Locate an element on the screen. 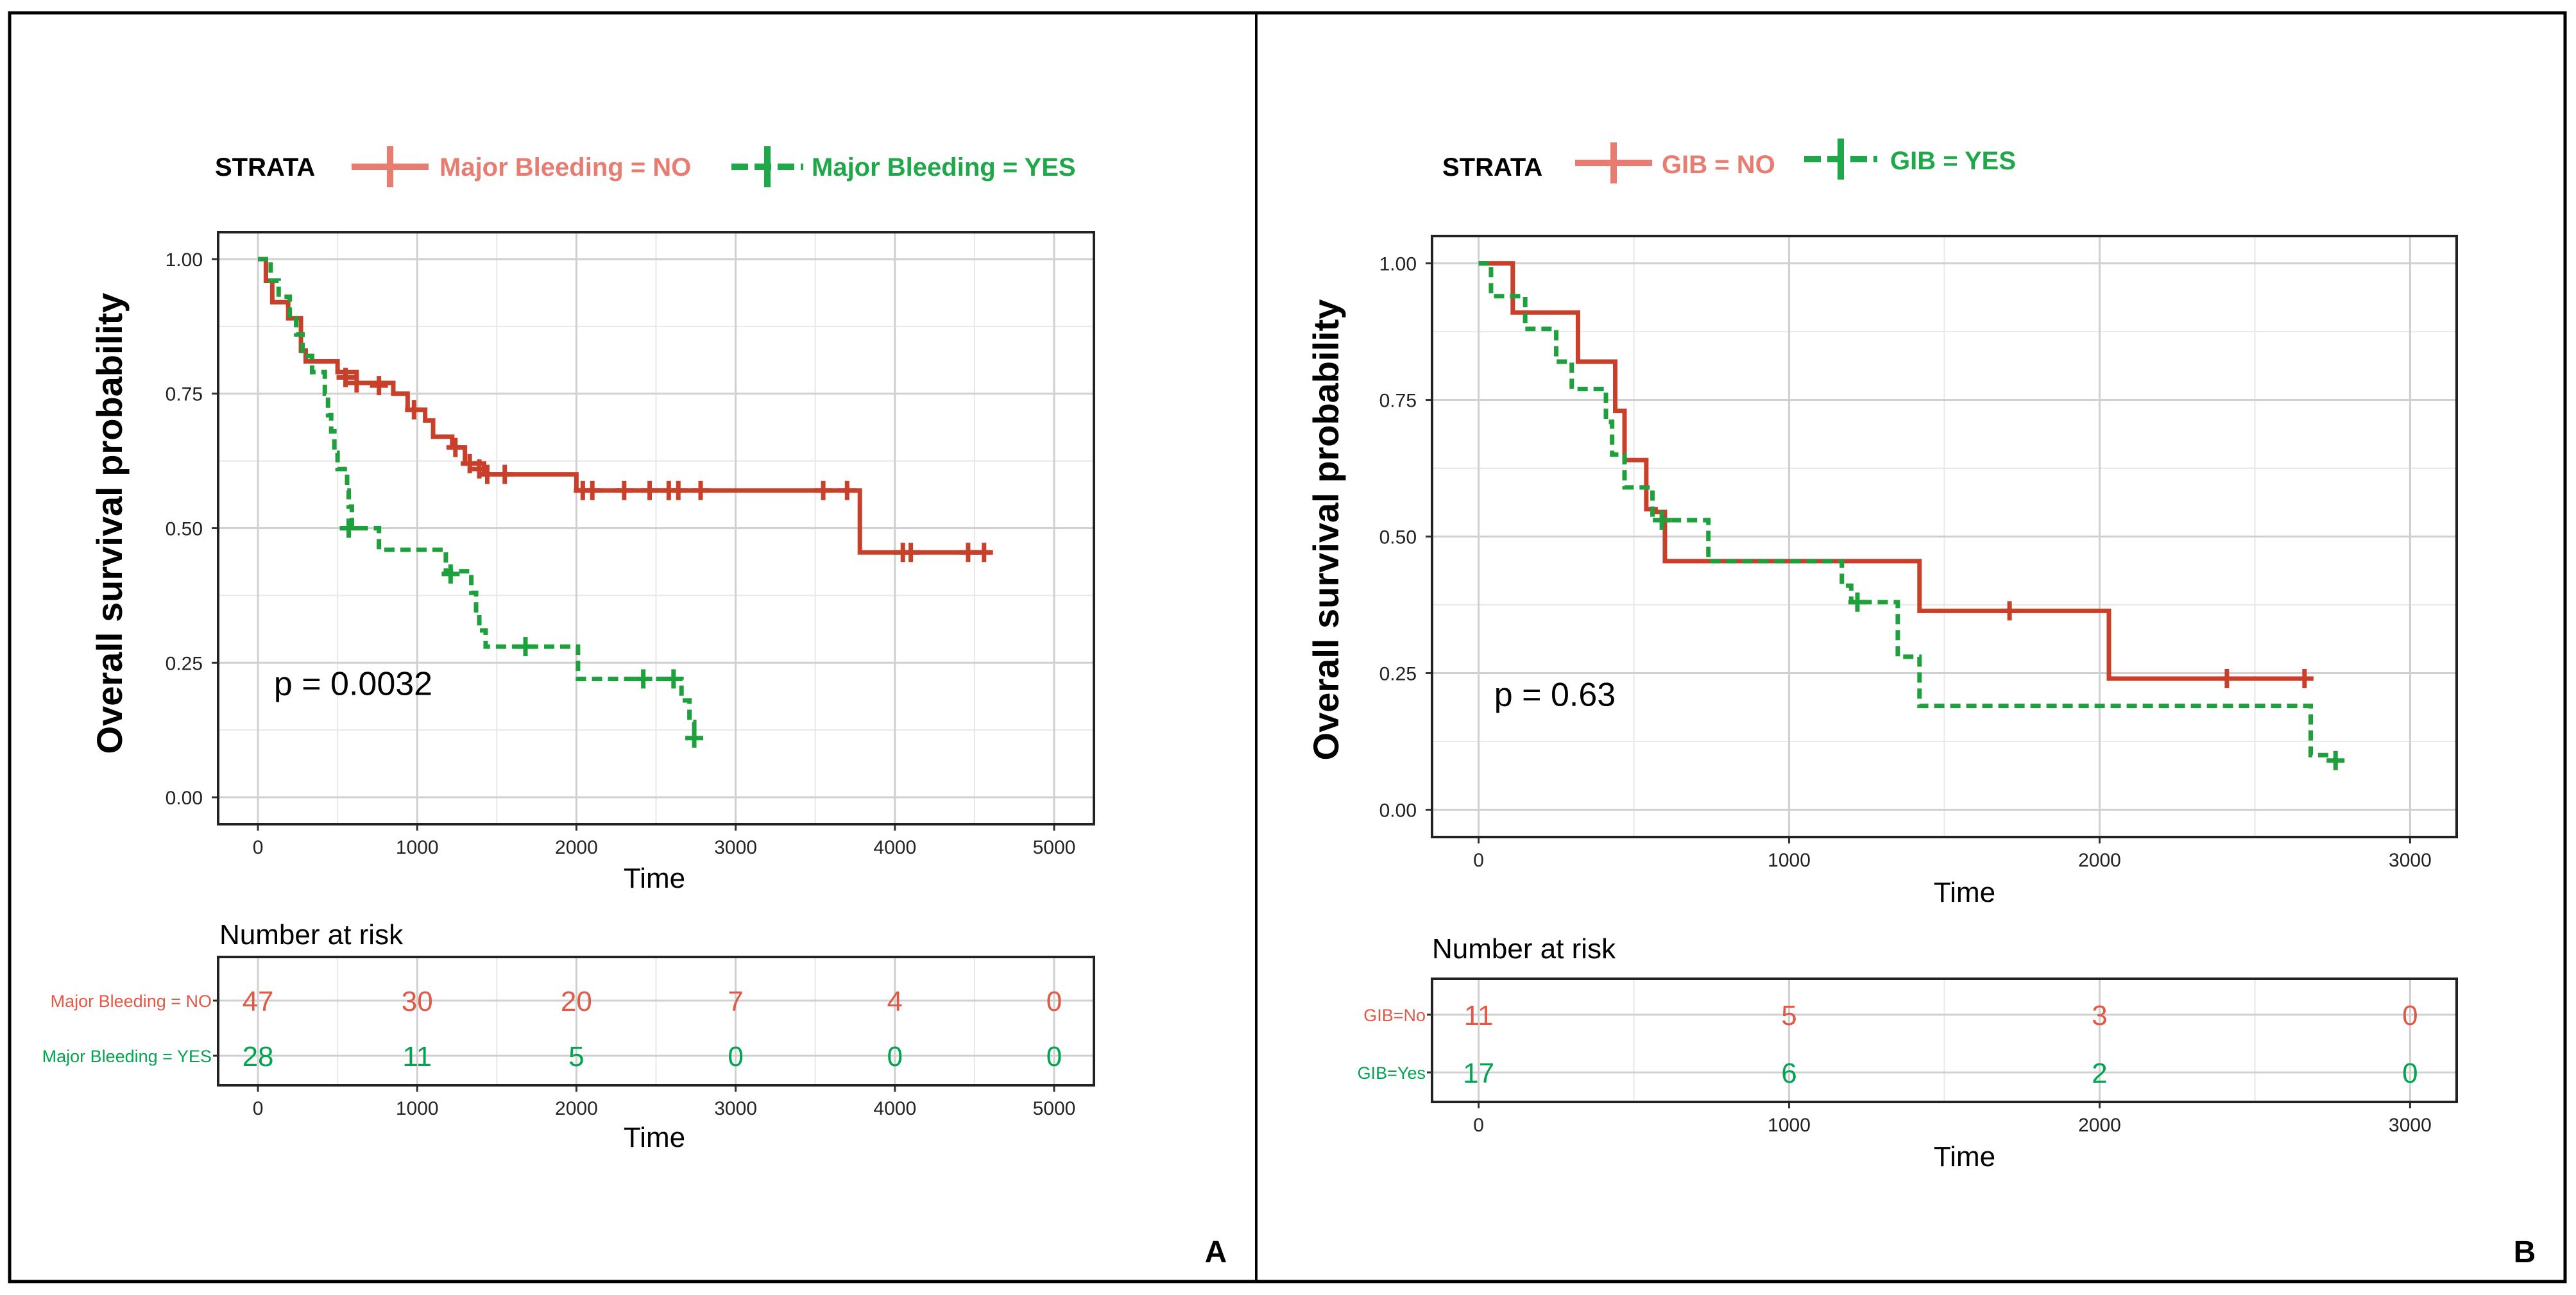 Image resolution: width=2576 pixels, height=1295 pixels. x-tick-label: 0 is located at coordinates (1478, 860).